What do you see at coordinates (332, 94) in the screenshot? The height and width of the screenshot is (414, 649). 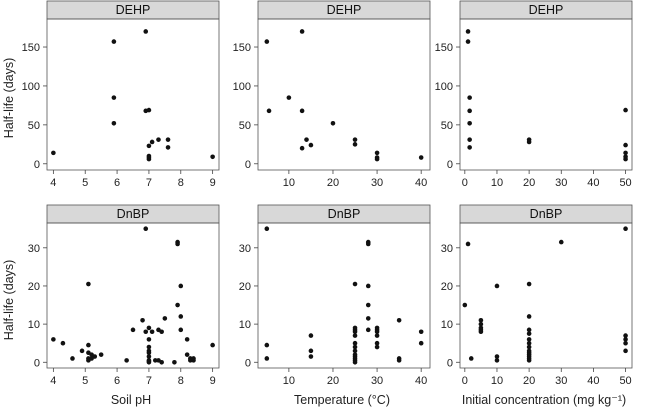 I see `panel-dehp-temp: DEHP 0 50 100 150 10 20 30 40` at bounding box center [332, 94].